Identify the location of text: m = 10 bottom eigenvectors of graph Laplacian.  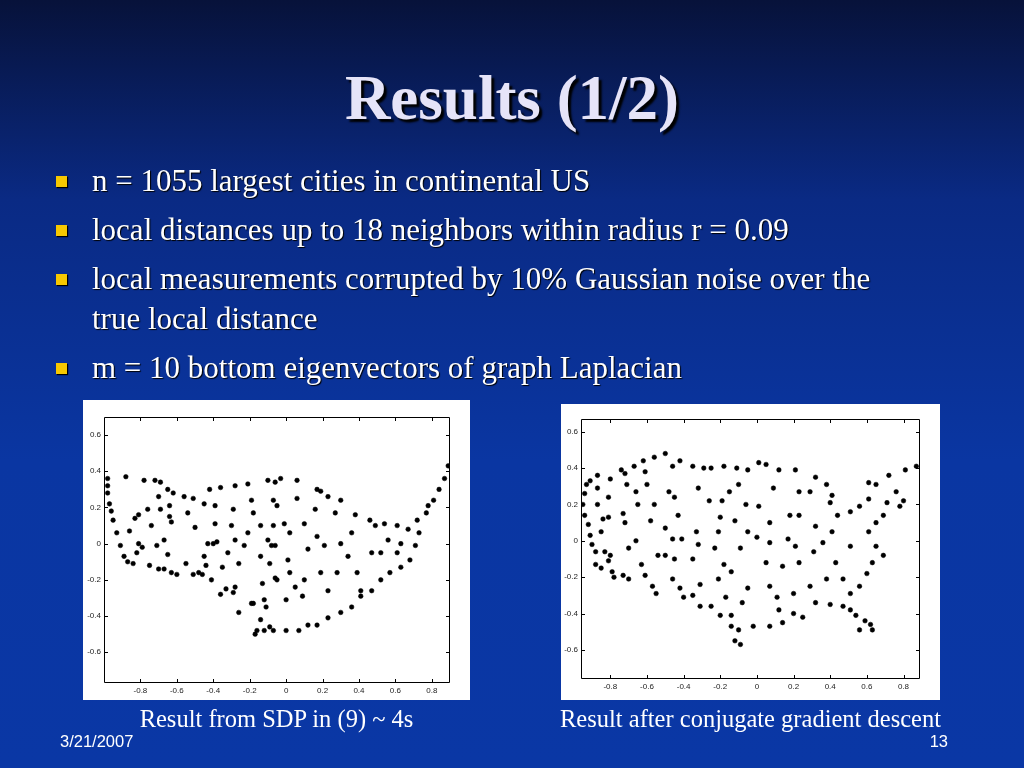
(387, 367).